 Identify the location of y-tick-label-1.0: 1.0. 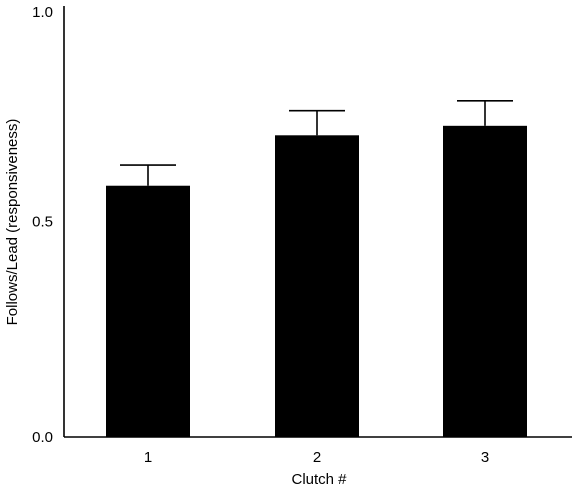
(42, 12).